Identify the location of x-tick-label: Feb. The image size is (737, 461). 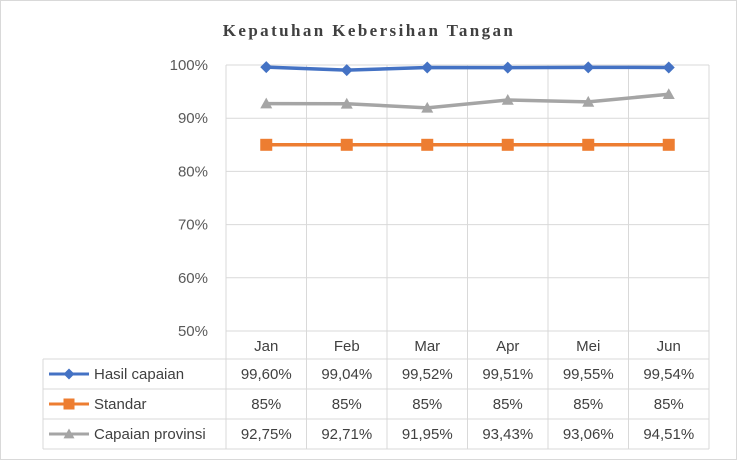
(347, 346).